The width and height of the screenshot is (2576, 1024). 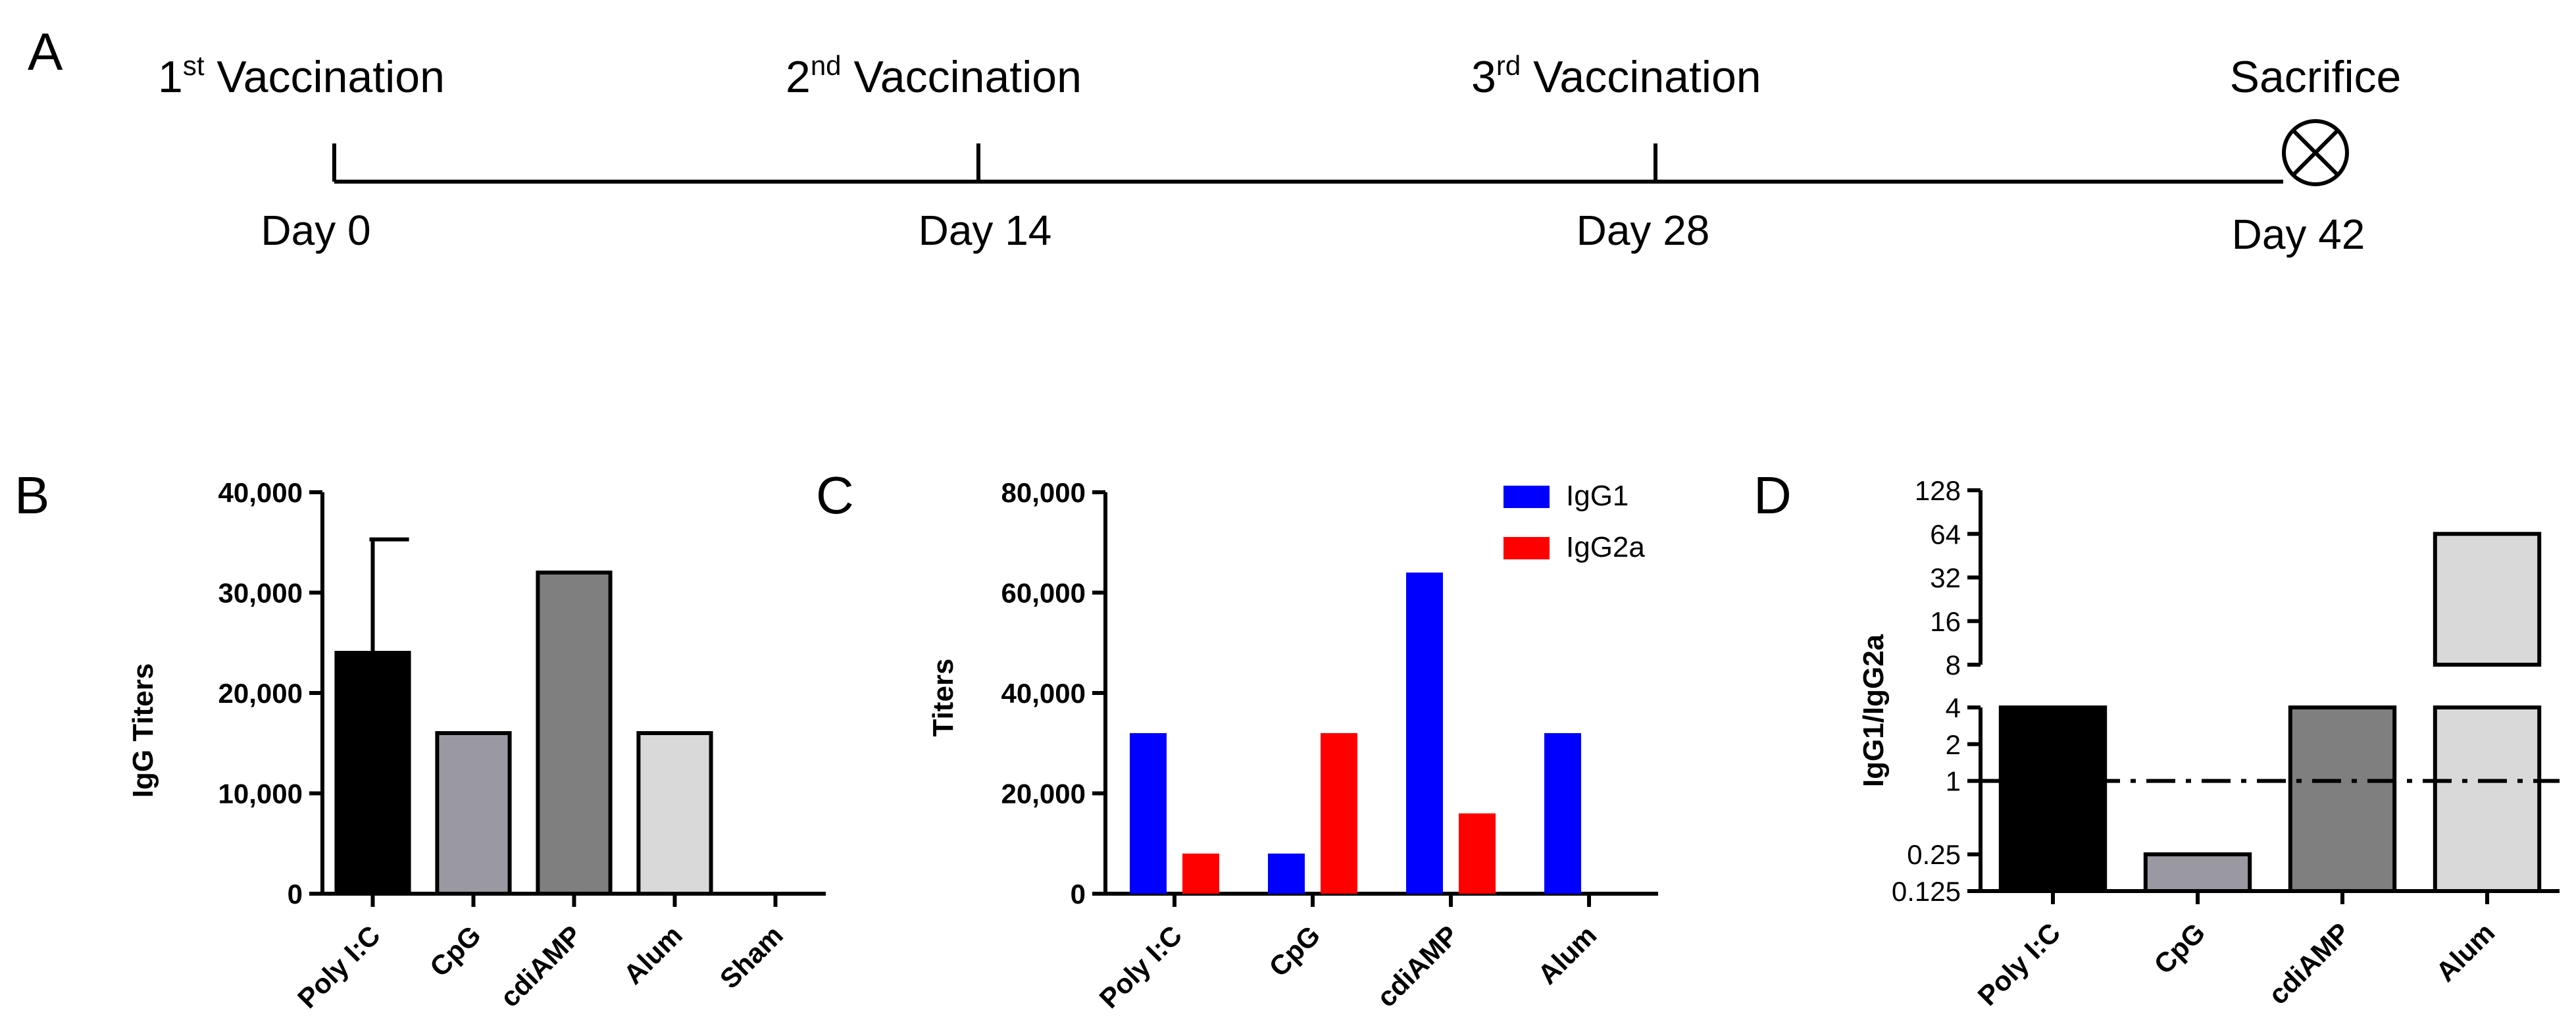 What do you see at coordinates (1953, 707) in the screenshot?
I see `y-tick-label: 4` at bounding box center [1953, 707].